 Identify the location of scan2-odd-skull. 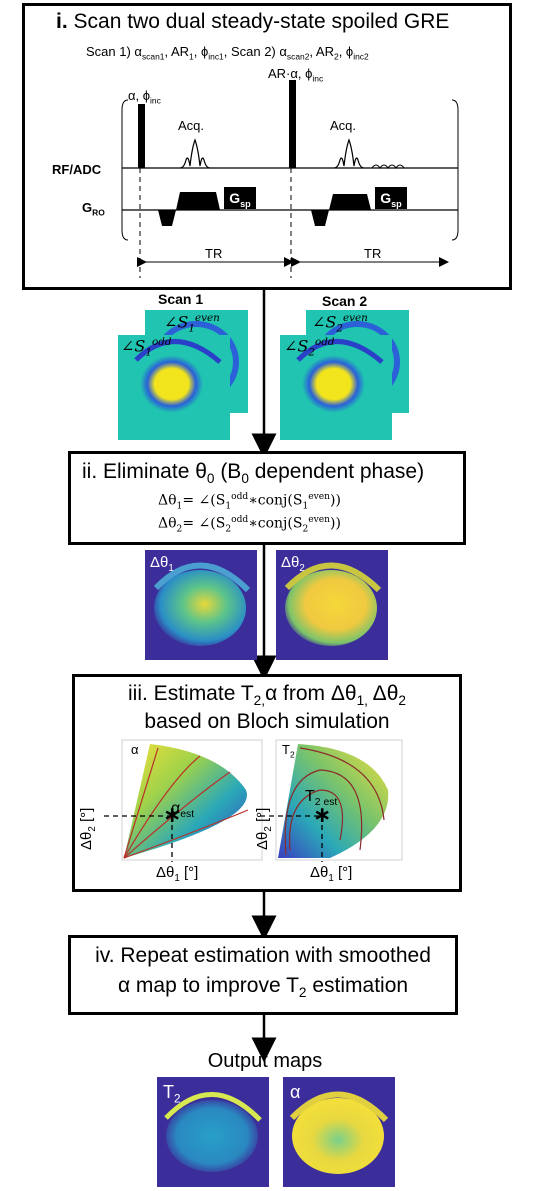
(340, 351).